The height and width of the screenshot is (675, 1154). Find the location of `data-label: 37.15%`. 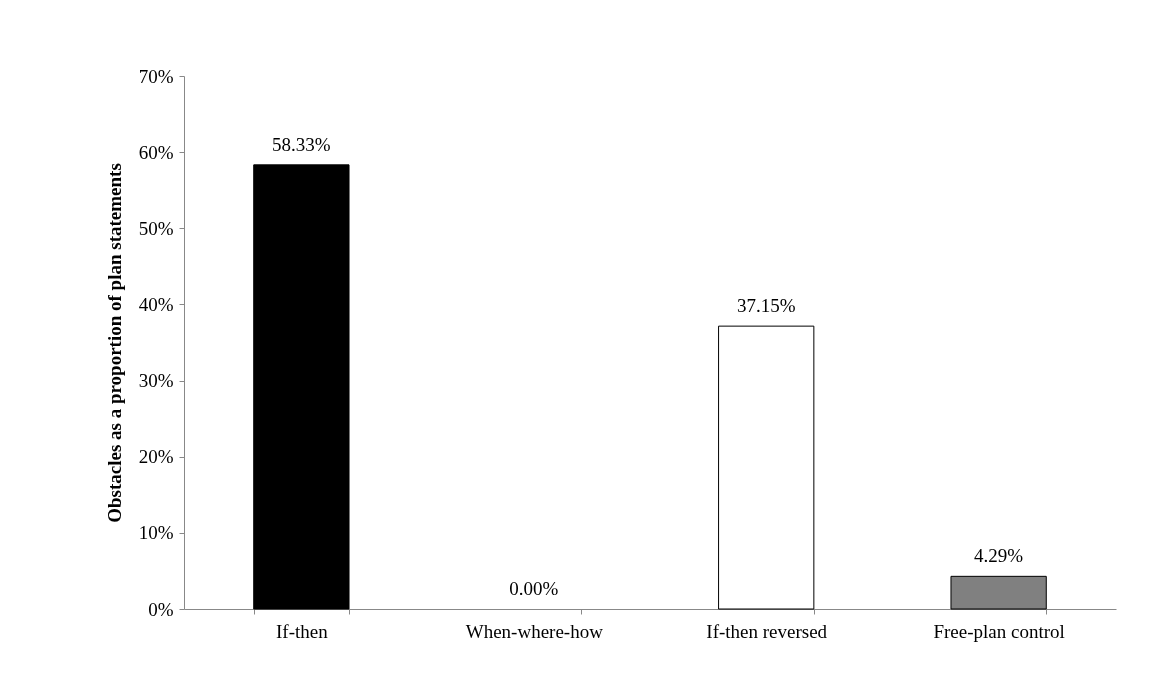

data-label: 37.15% is located at coordinates (766, 306).